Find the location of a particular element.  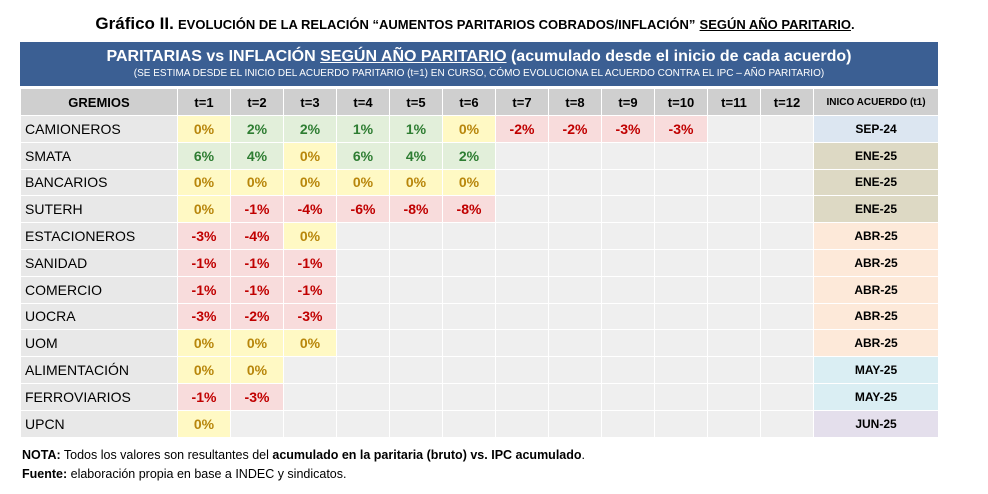

inicio-acuerdo-cell: MAY-25 is located at coordinates (876, 396).